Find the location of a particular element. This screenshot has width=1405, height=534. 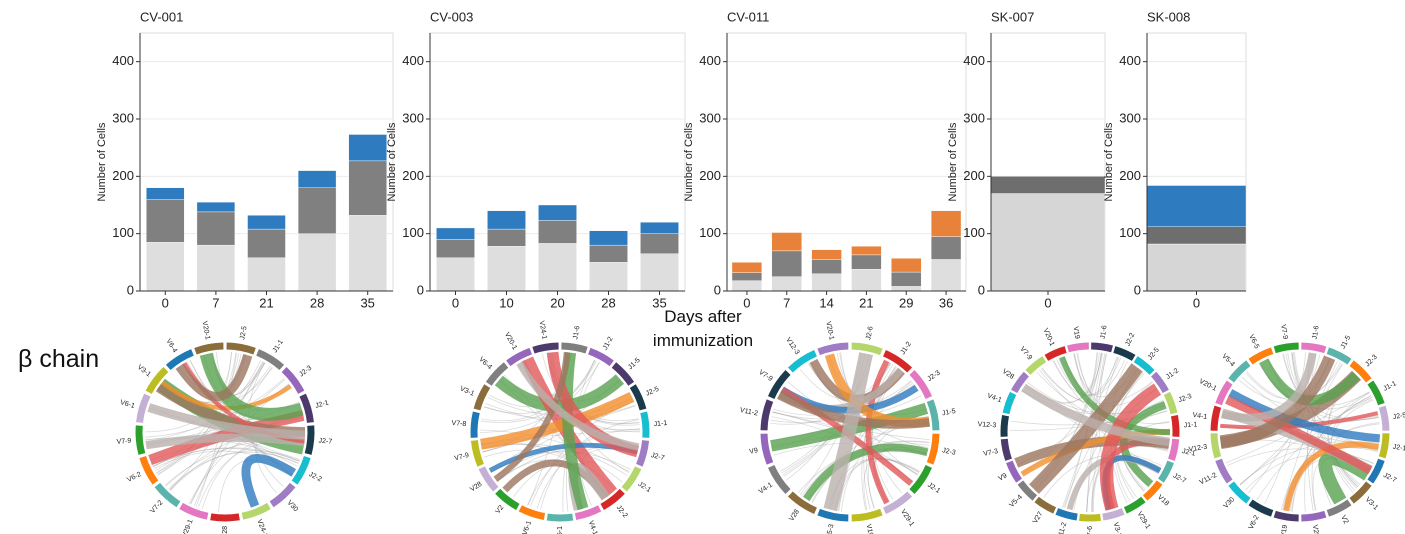

segment-label: V9 is located at coordinates (1002, 477).